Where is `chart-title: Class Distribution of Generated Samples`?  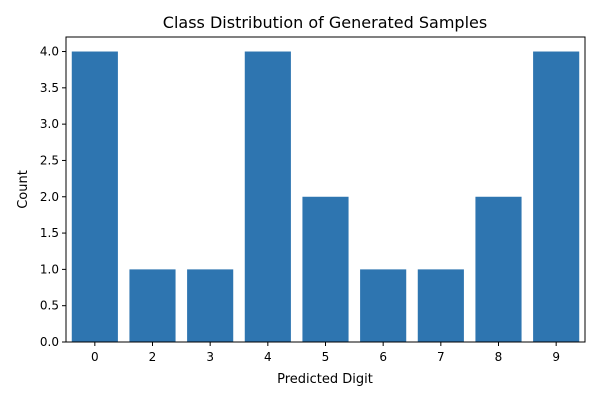 chart-title: Class Distribution of Generated Samples is located at coordinates (325, 22).